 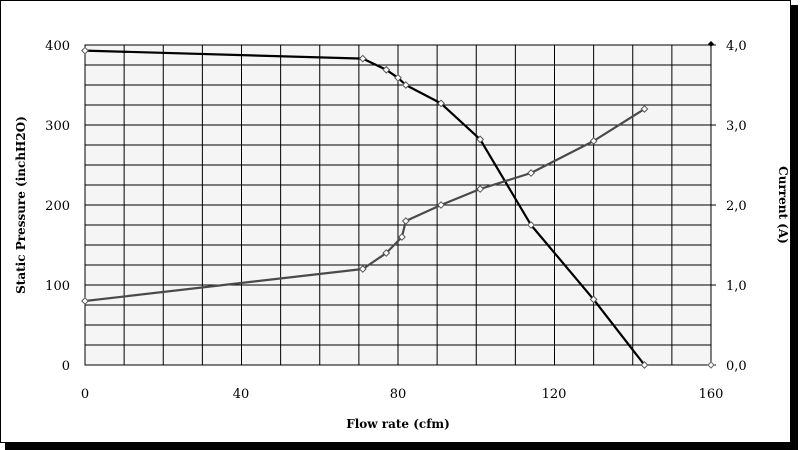 What do you see at coordinates (57, 206) in the screenshot?
I see `y-left-tick-200: 200` at bounding box center [57, 206].